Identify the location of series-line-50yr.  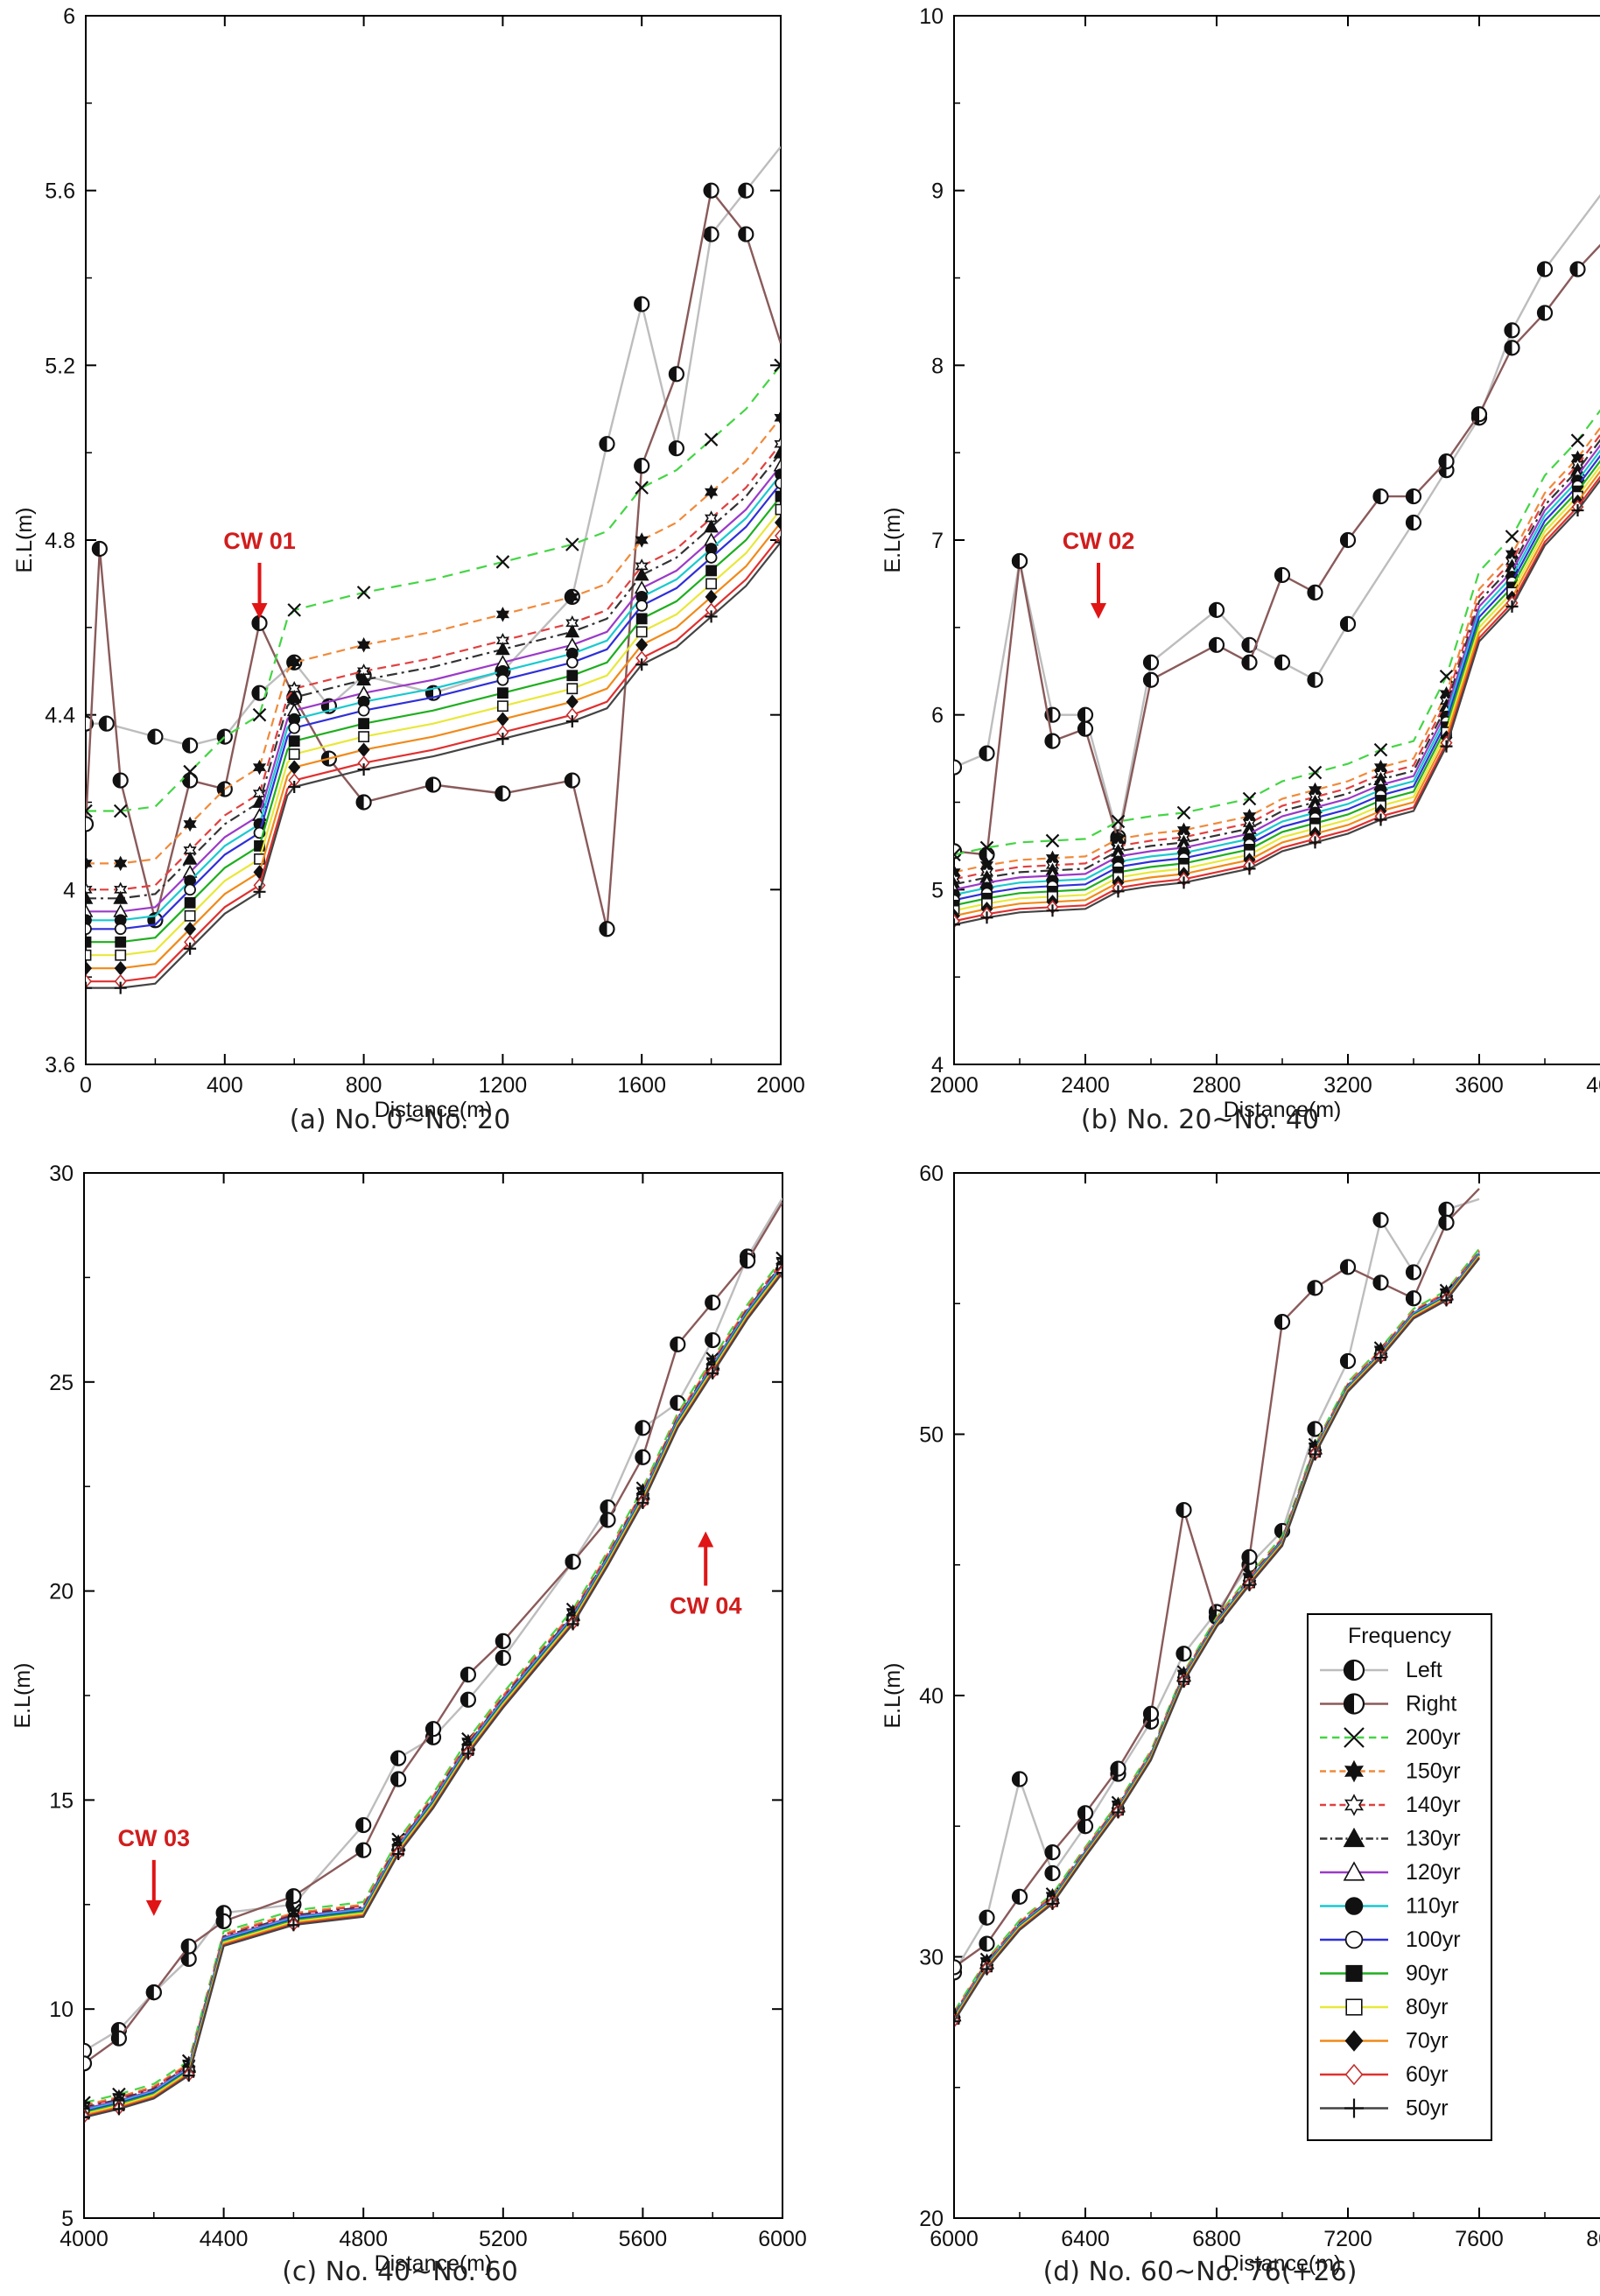
(433, 765).